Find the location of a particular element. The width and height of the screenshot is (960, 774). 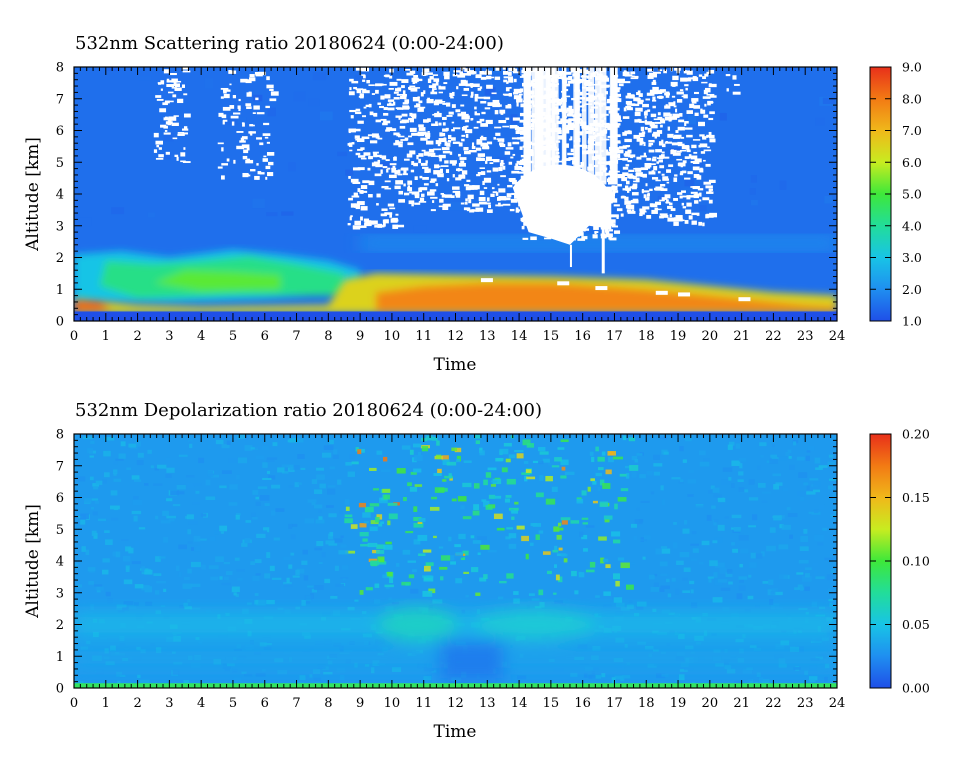

x-tick-label: 20 is located at coordinates (710, 703).